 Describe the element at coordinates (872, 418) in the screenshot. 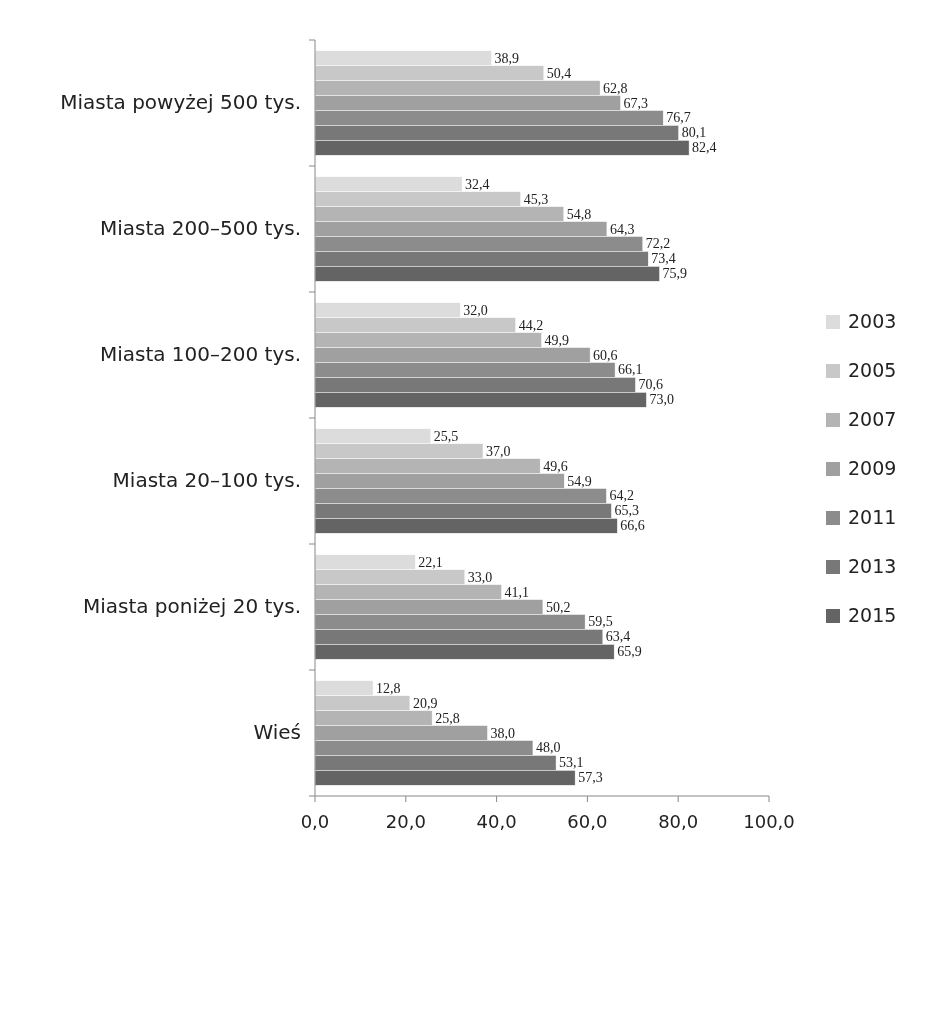

I see `legend-label: 2007` at that location.